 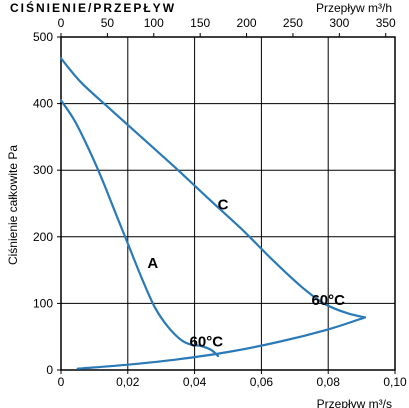 I want to click on y-tick-label: 200, so click(x=43, y=237).